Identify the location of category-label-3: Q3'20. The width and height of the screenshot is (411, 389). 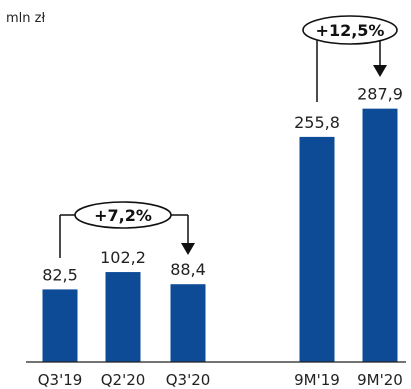
(188, 380).